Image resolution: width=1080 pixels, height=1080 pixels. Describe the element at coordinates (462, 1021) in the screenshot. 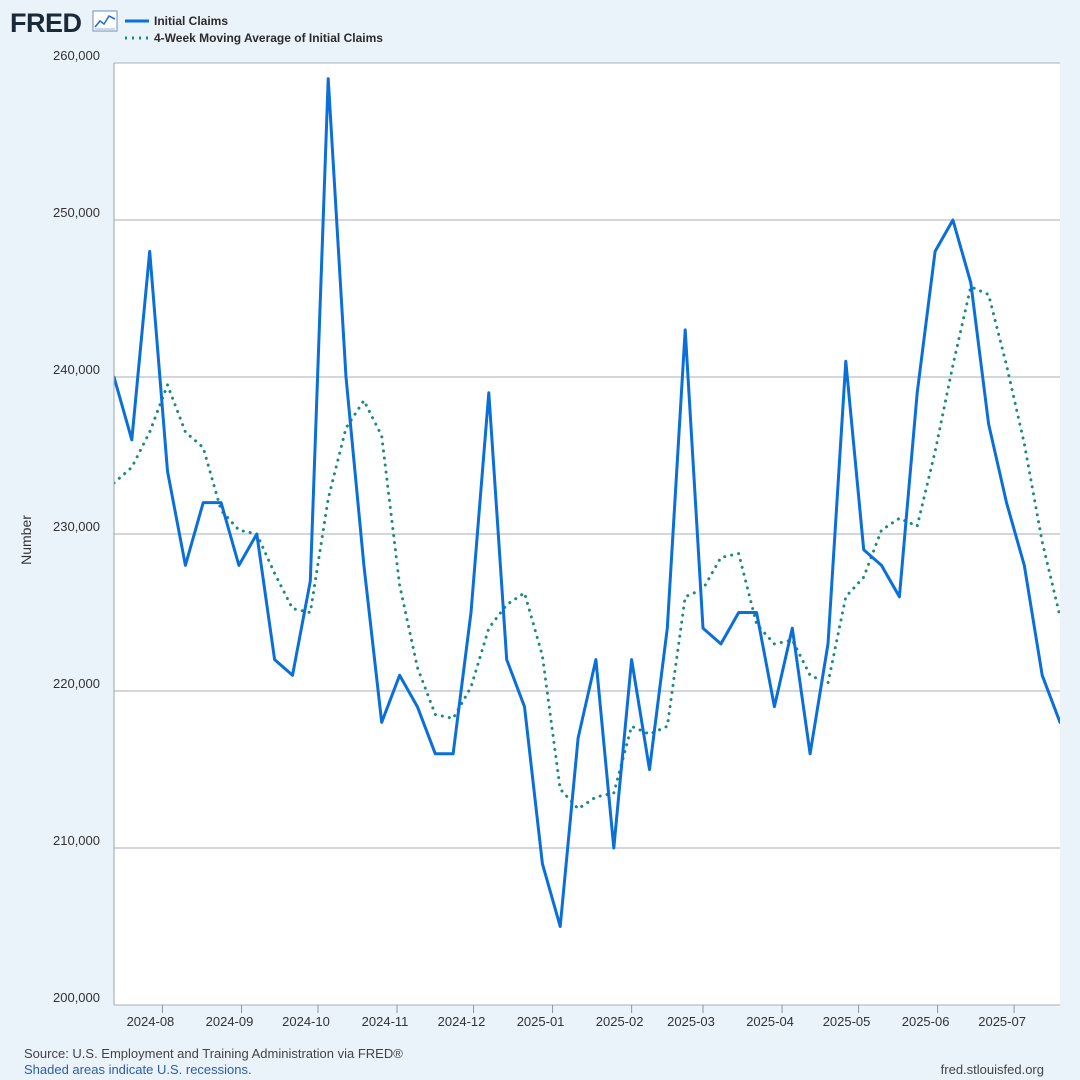

I see `x-tick-label: 2024-12` at that location.